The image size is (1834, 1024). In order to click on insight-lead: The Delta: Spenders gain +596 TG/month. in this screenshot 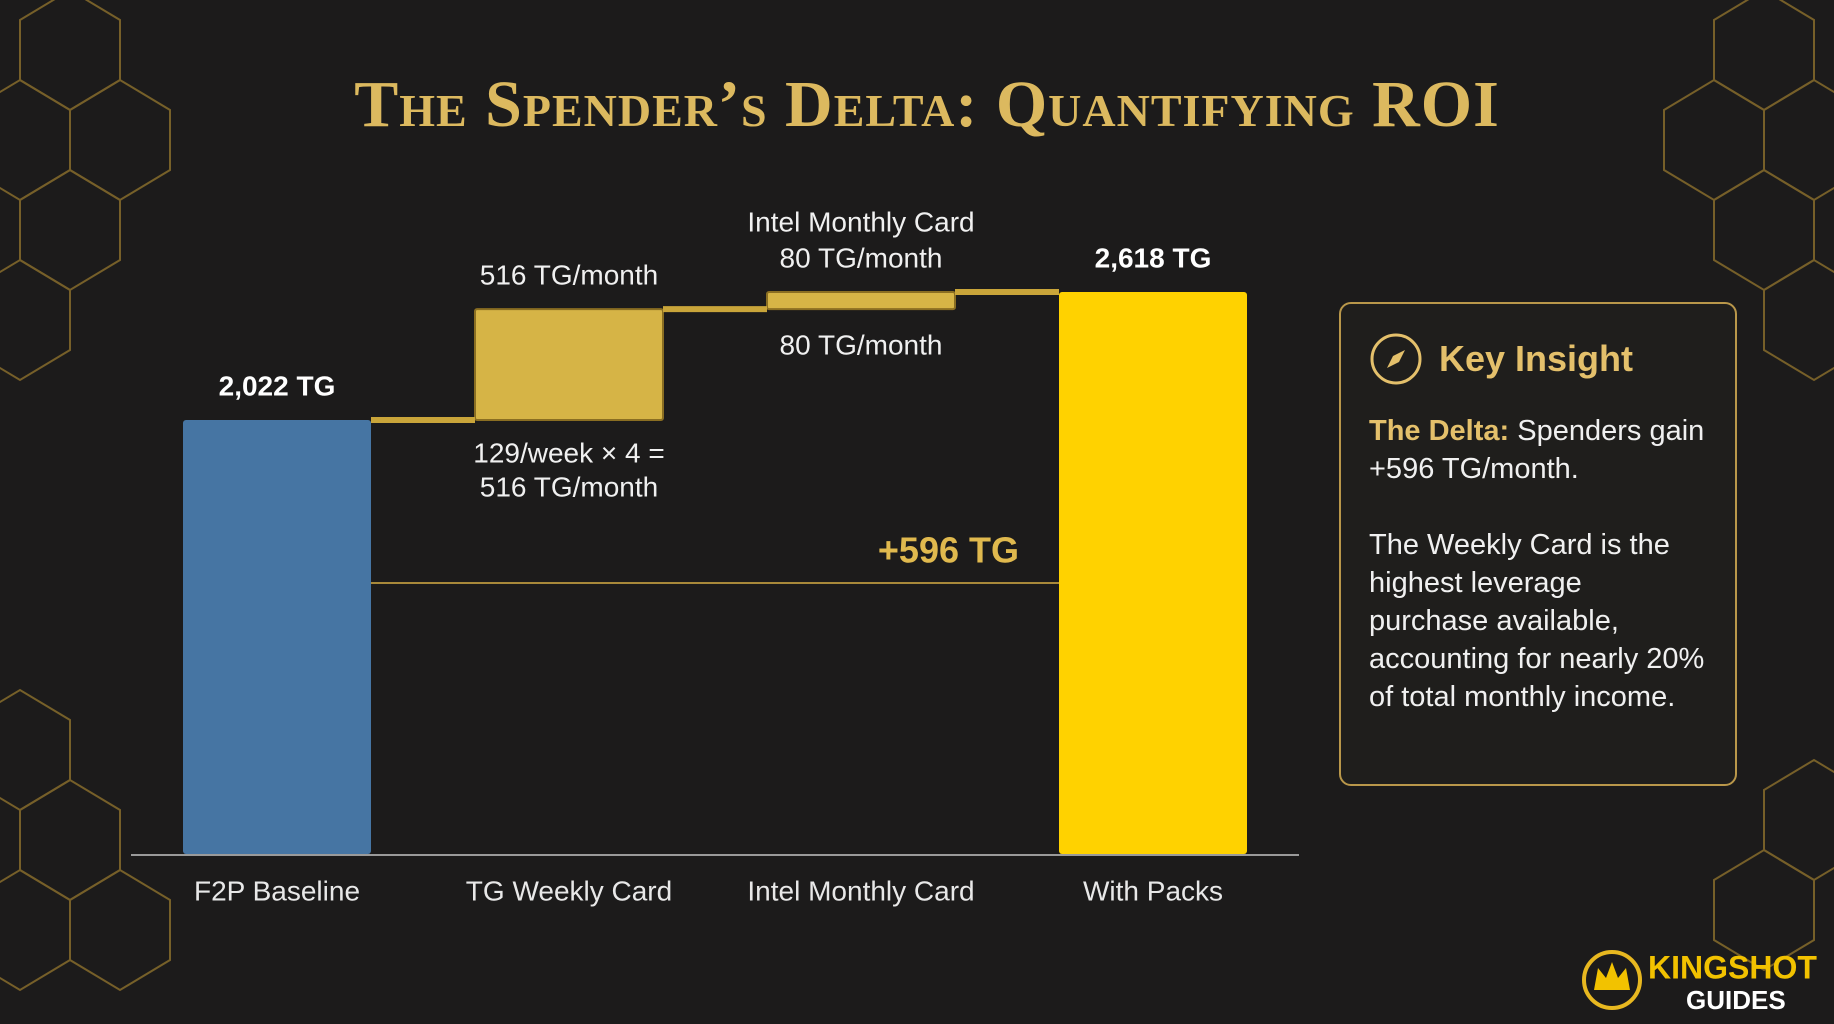, I will do `click(1538, 450)`.